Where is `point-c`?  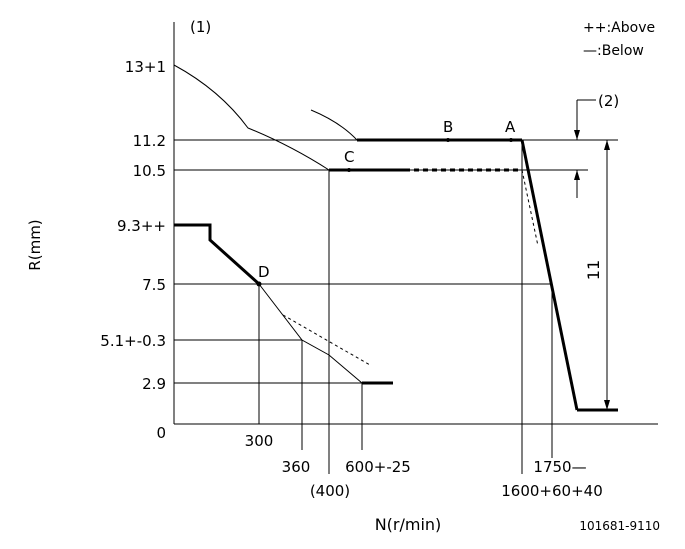 point-c is located at coordinates (349, 170).